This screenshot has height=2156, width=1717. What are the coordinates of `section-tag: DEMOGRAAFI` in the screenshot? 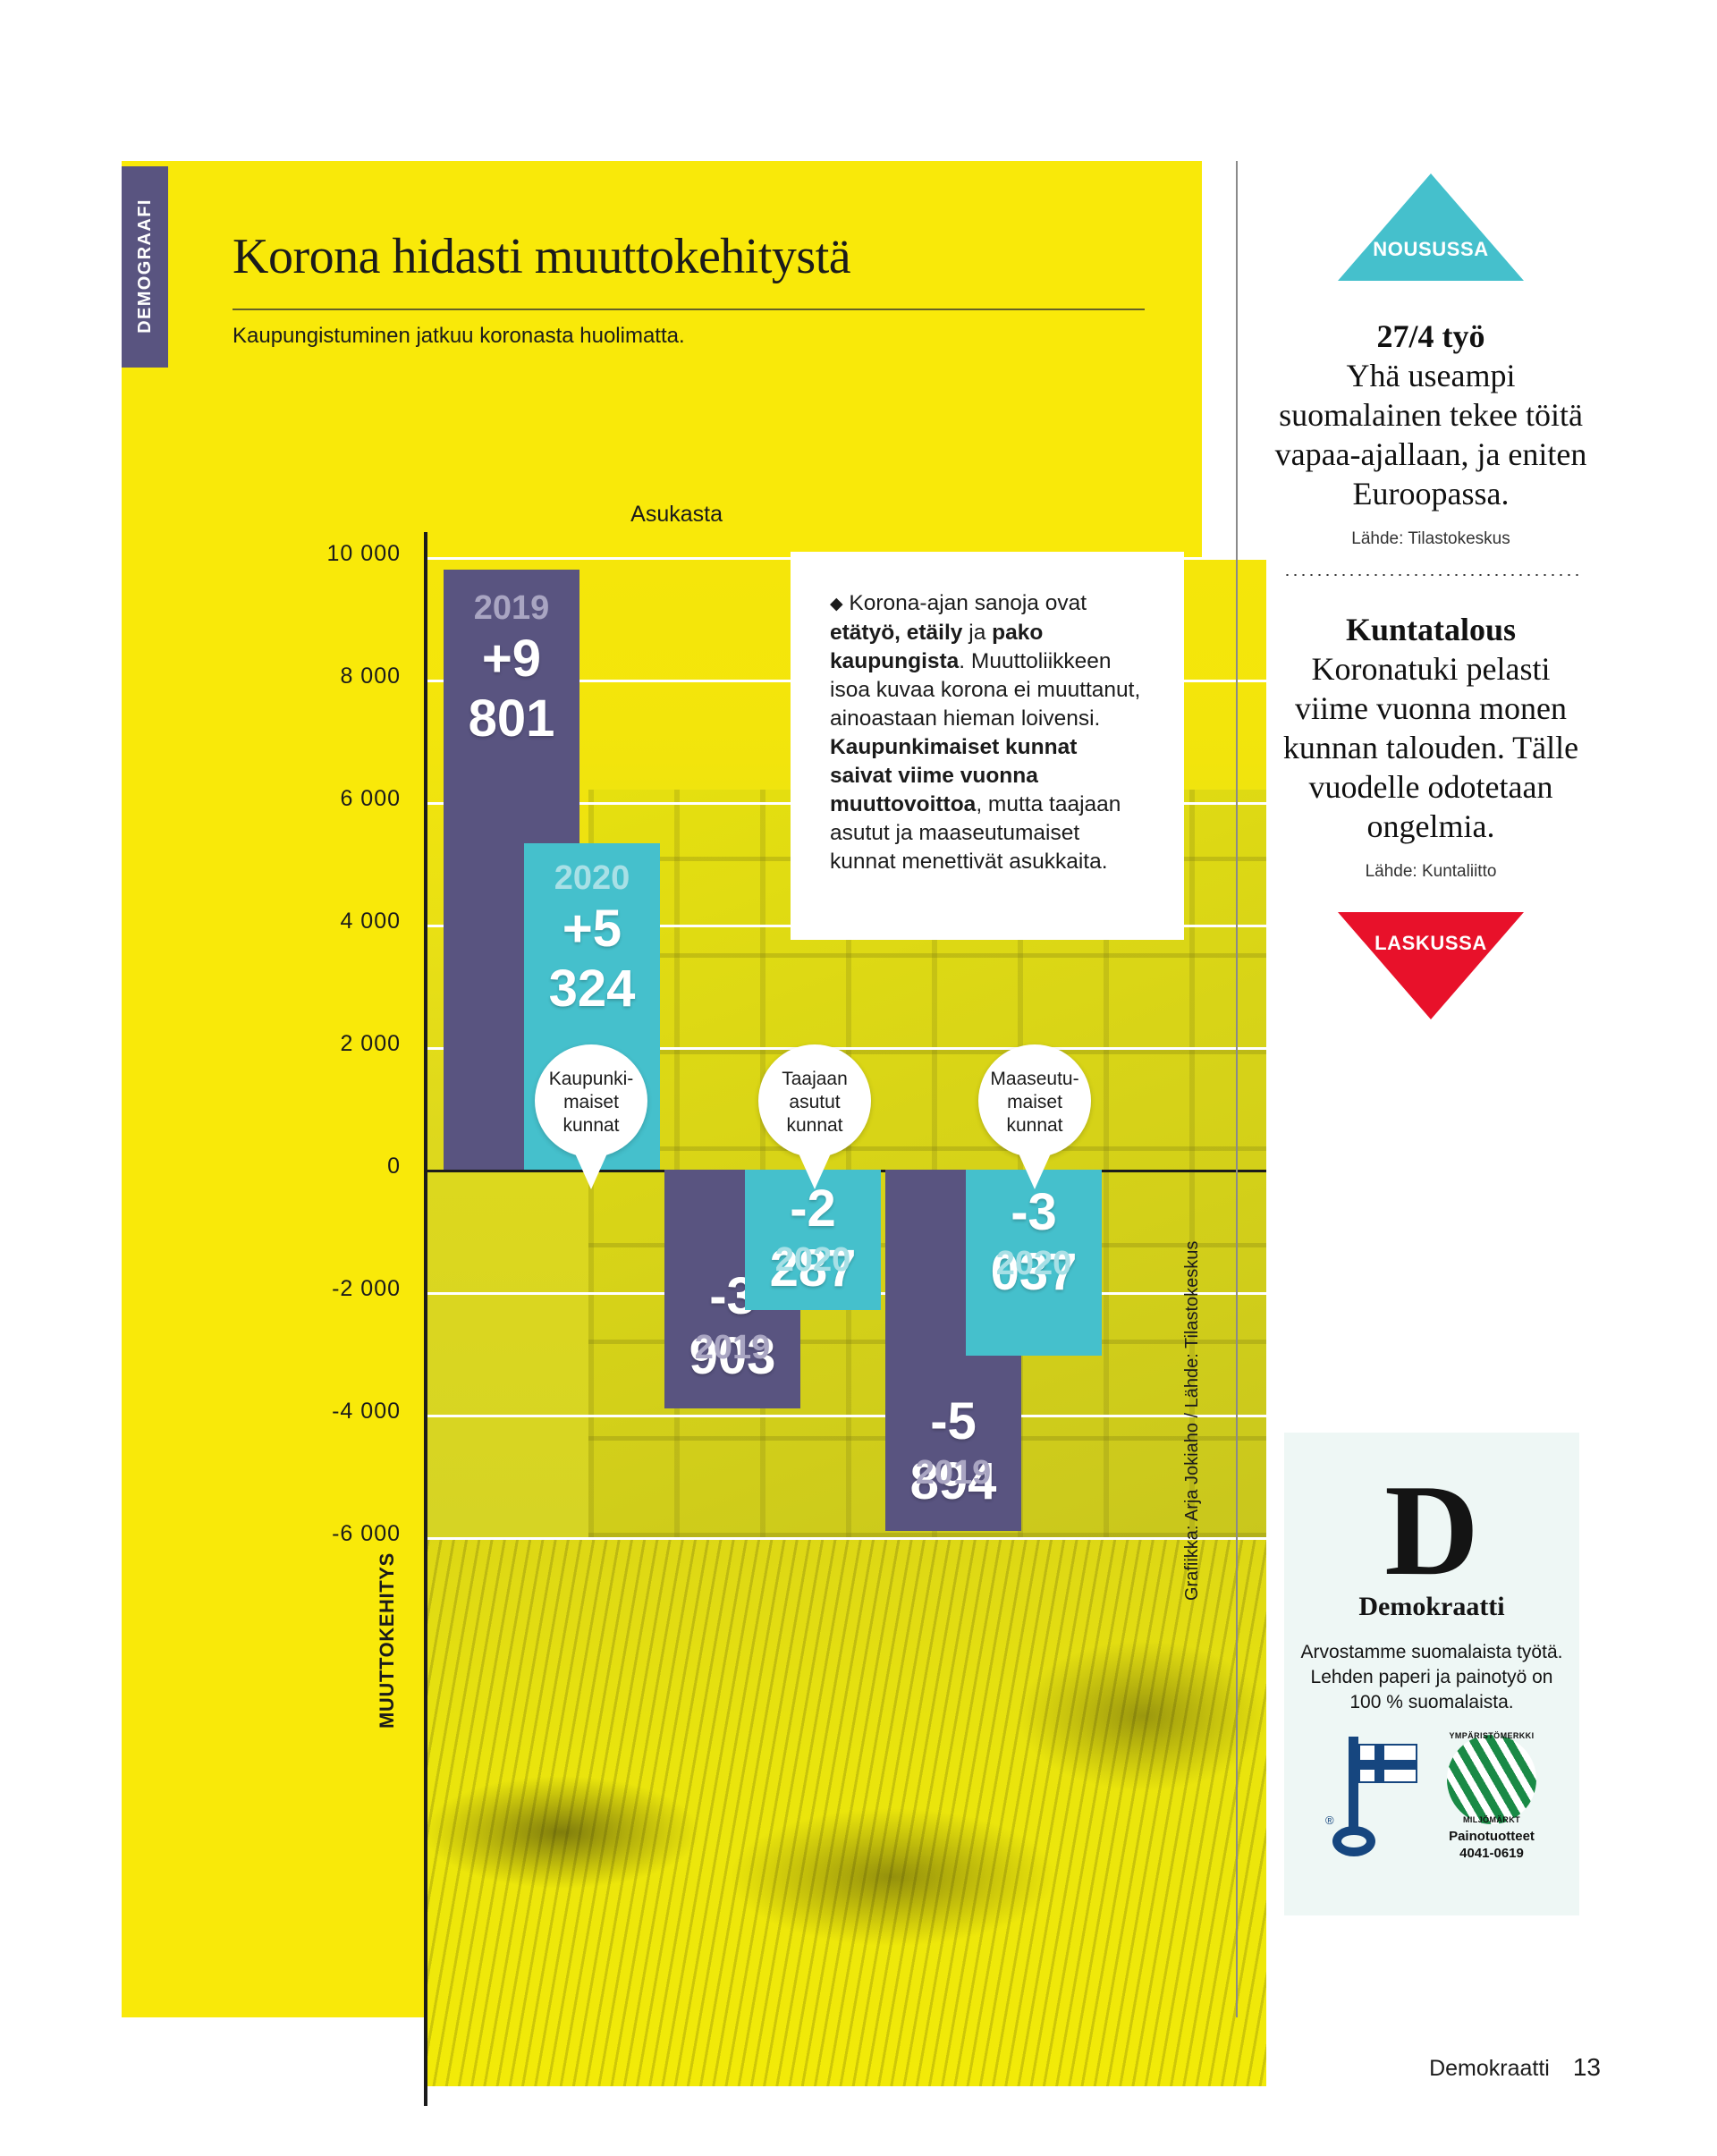 It's located at (145, 267).